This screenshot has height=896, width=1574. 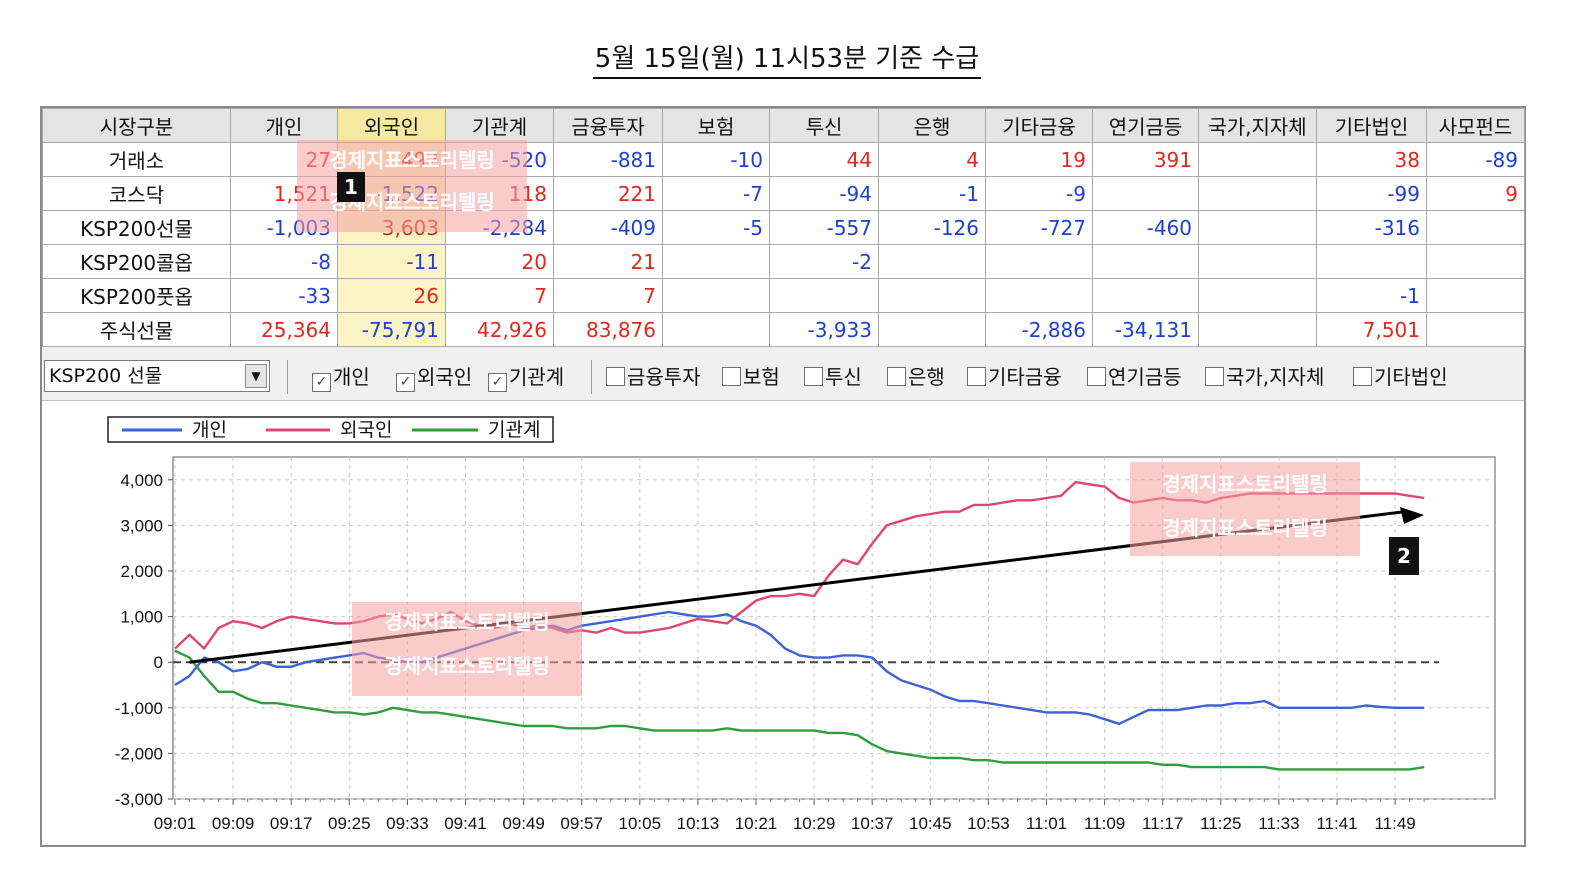 I want to click on x-tick-label: 10:05, so click(x=640, y=823).